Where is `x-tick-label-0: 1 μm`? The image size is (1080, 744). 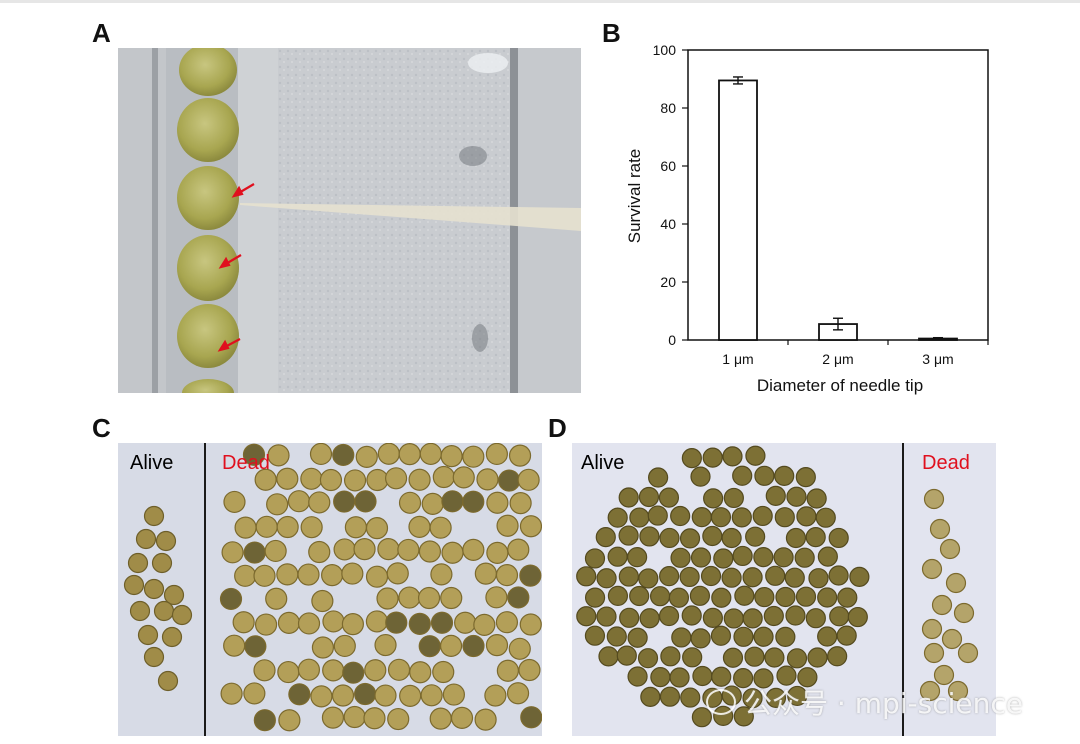
x-tick-label-0: 1 μm is located at coordinates (737, 359).